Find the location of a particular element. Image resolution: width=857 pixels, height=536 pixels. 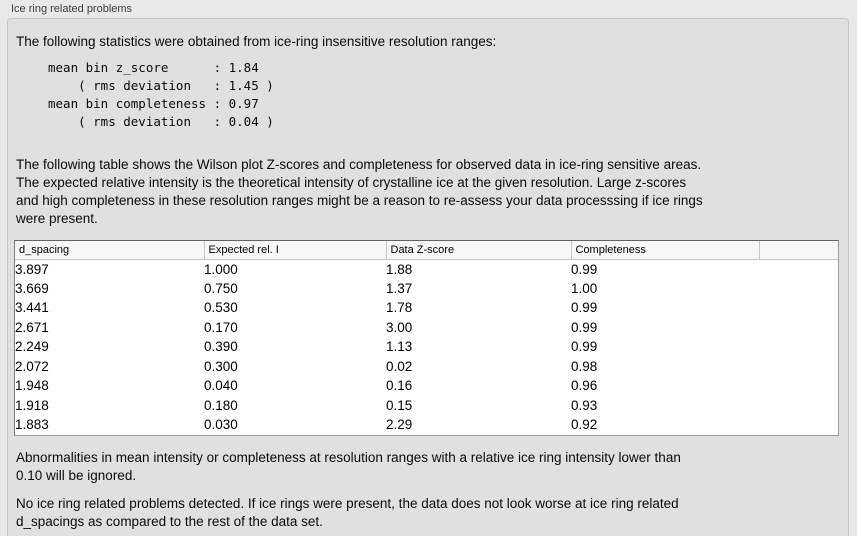

table-cell: 1.883 is located at coordinates (32, 425).